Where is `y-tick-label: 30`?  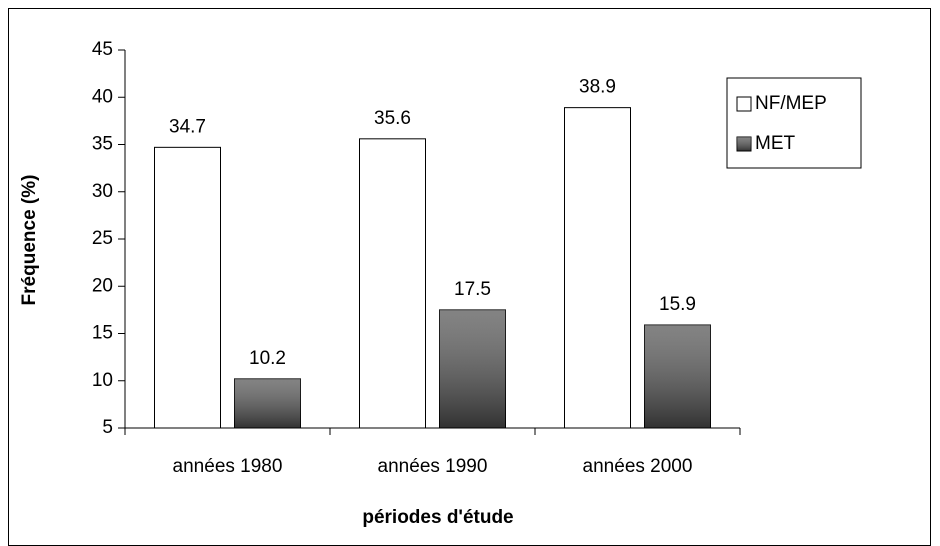 y-tick-label: 30 is located at coordinates (102, 191).